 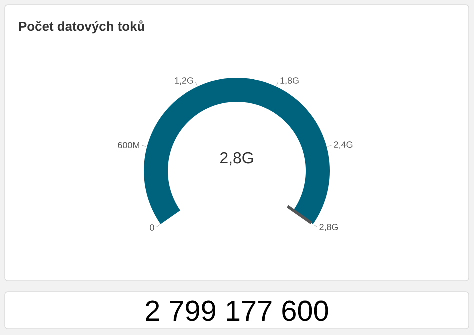 I want to click on text: 2 799 177 600, so click(x=237, y=311).